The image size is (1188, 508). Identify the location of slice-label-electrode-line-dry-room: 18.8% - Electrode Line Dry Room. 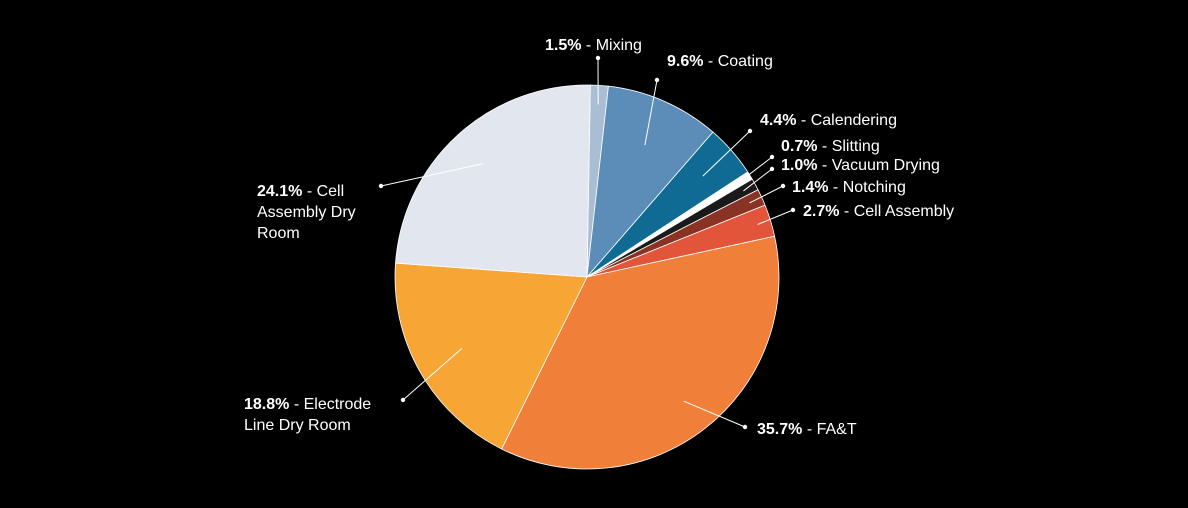
(307, 415).